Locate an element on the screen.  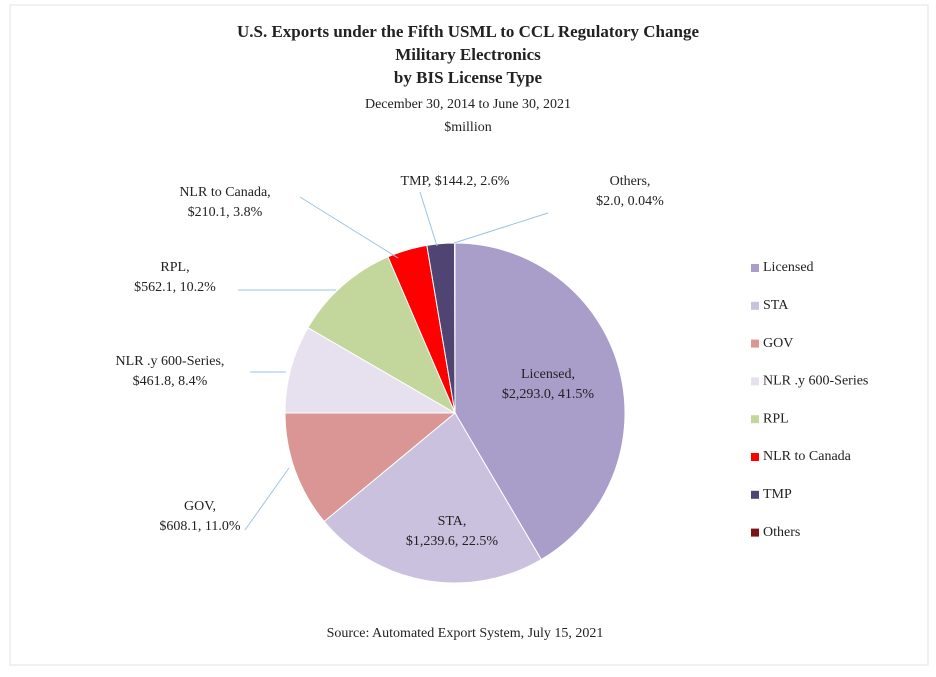
data-label: GOV, is located at coordinates (200, 506).